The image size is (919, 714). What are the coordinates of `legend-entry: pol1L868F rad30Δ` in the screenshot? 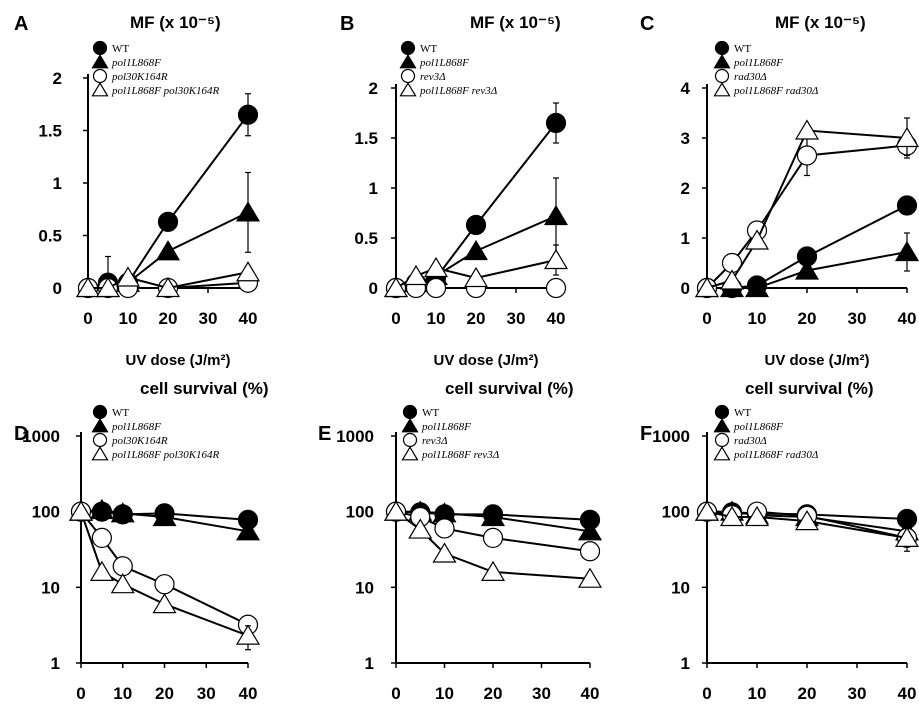 It's located at (775, 455).